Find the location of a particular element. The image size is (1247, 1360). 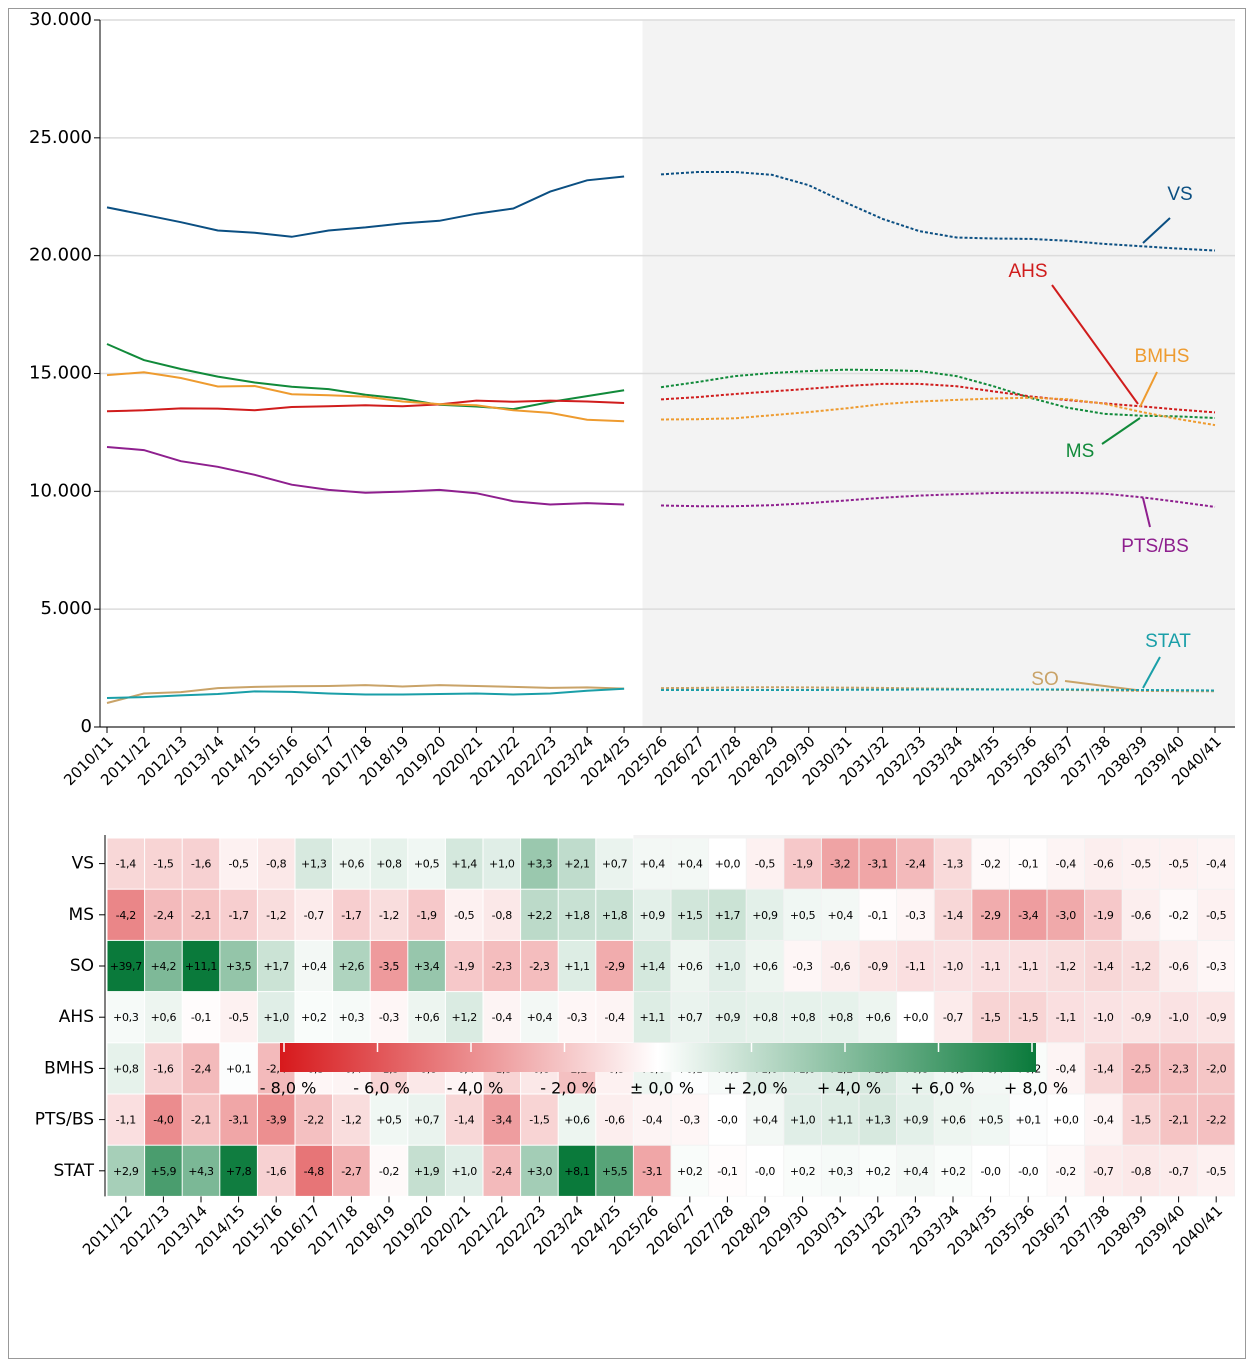

cell-label: +1,1 is located at coordinates (652, 1017).